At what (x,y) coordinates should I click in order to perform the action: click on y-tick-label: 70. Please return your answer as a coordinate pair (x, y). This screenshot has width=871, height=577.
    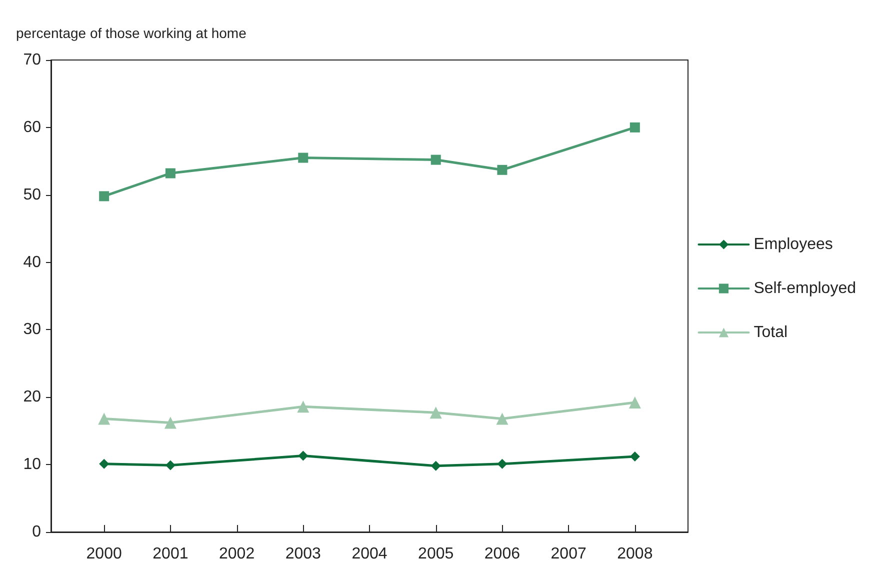
    Looking at the image, I should click on (32, 60).